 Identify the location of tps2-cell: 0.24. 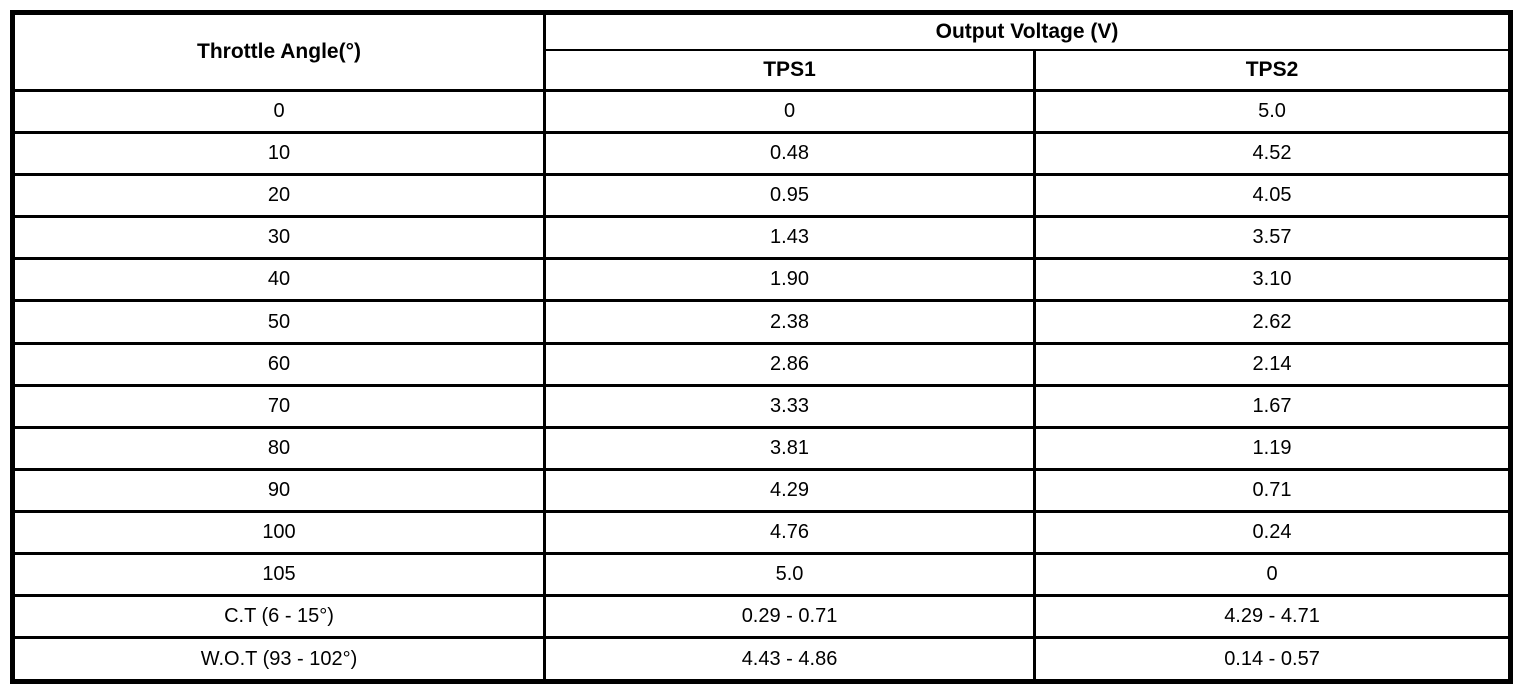
(1272, 532).